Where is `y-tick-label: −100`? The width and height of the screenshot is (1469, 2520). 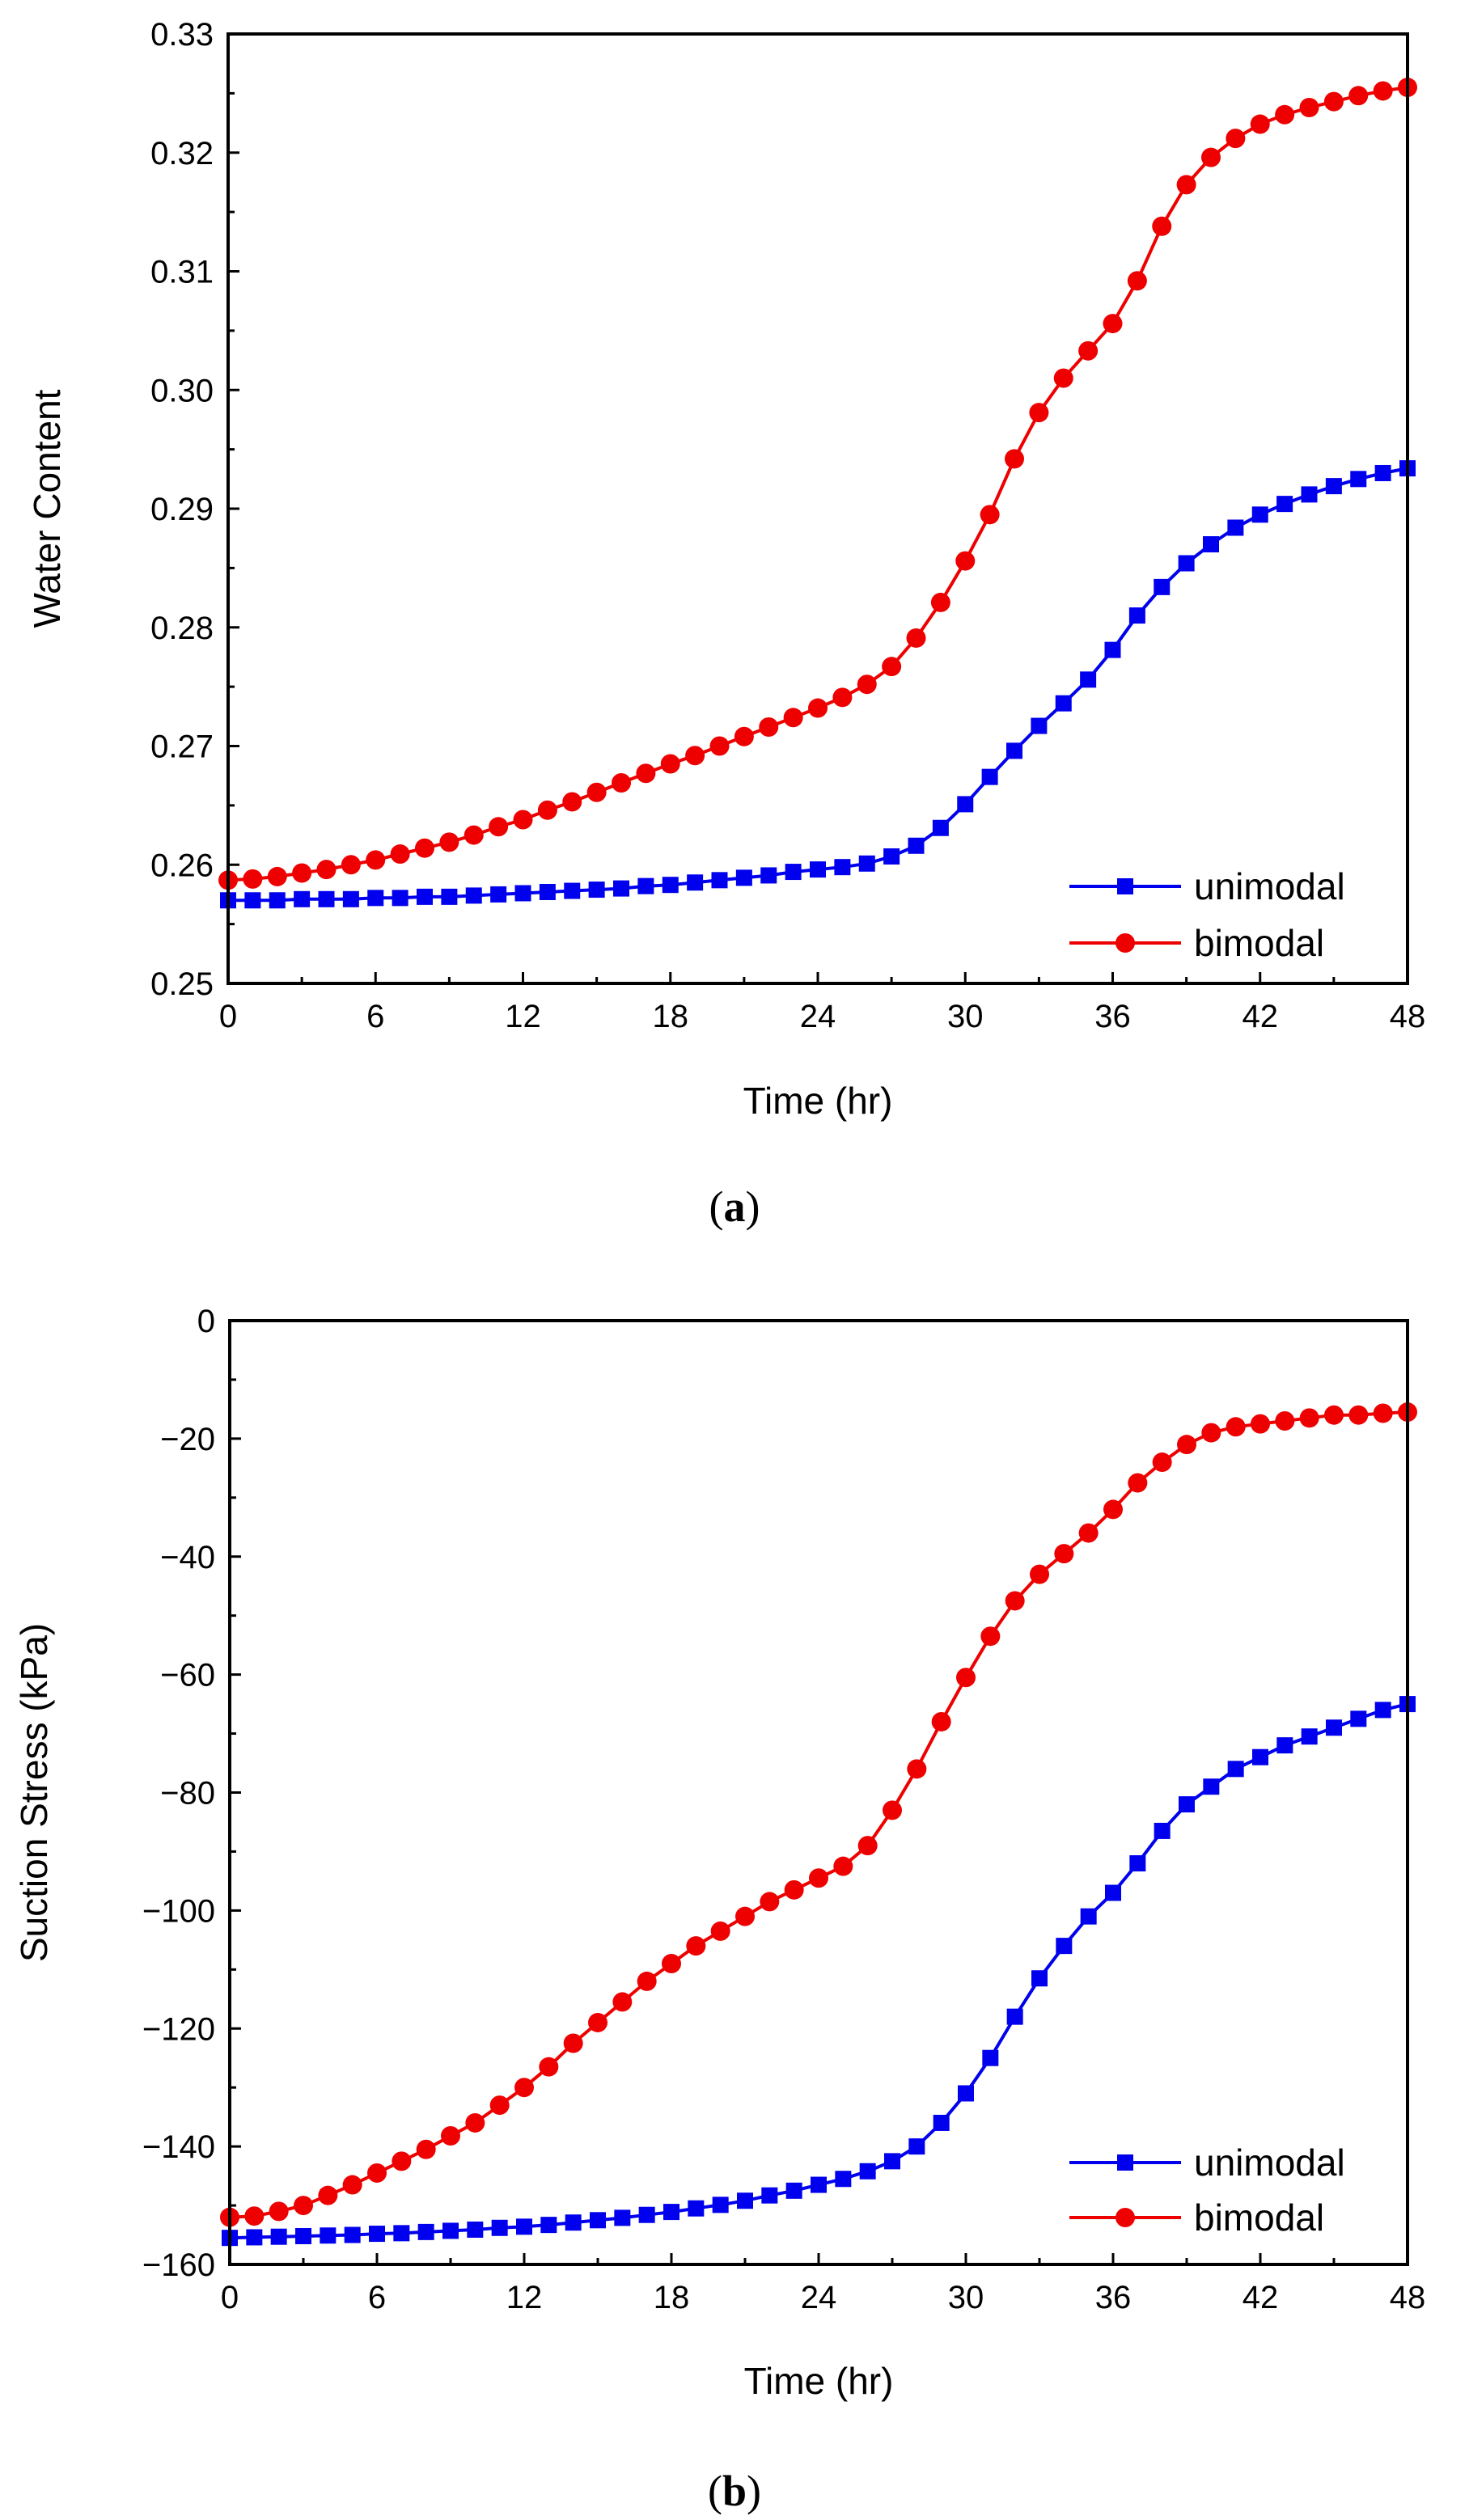 y-tick-label: −100 is located at coordinates (179, 1911).